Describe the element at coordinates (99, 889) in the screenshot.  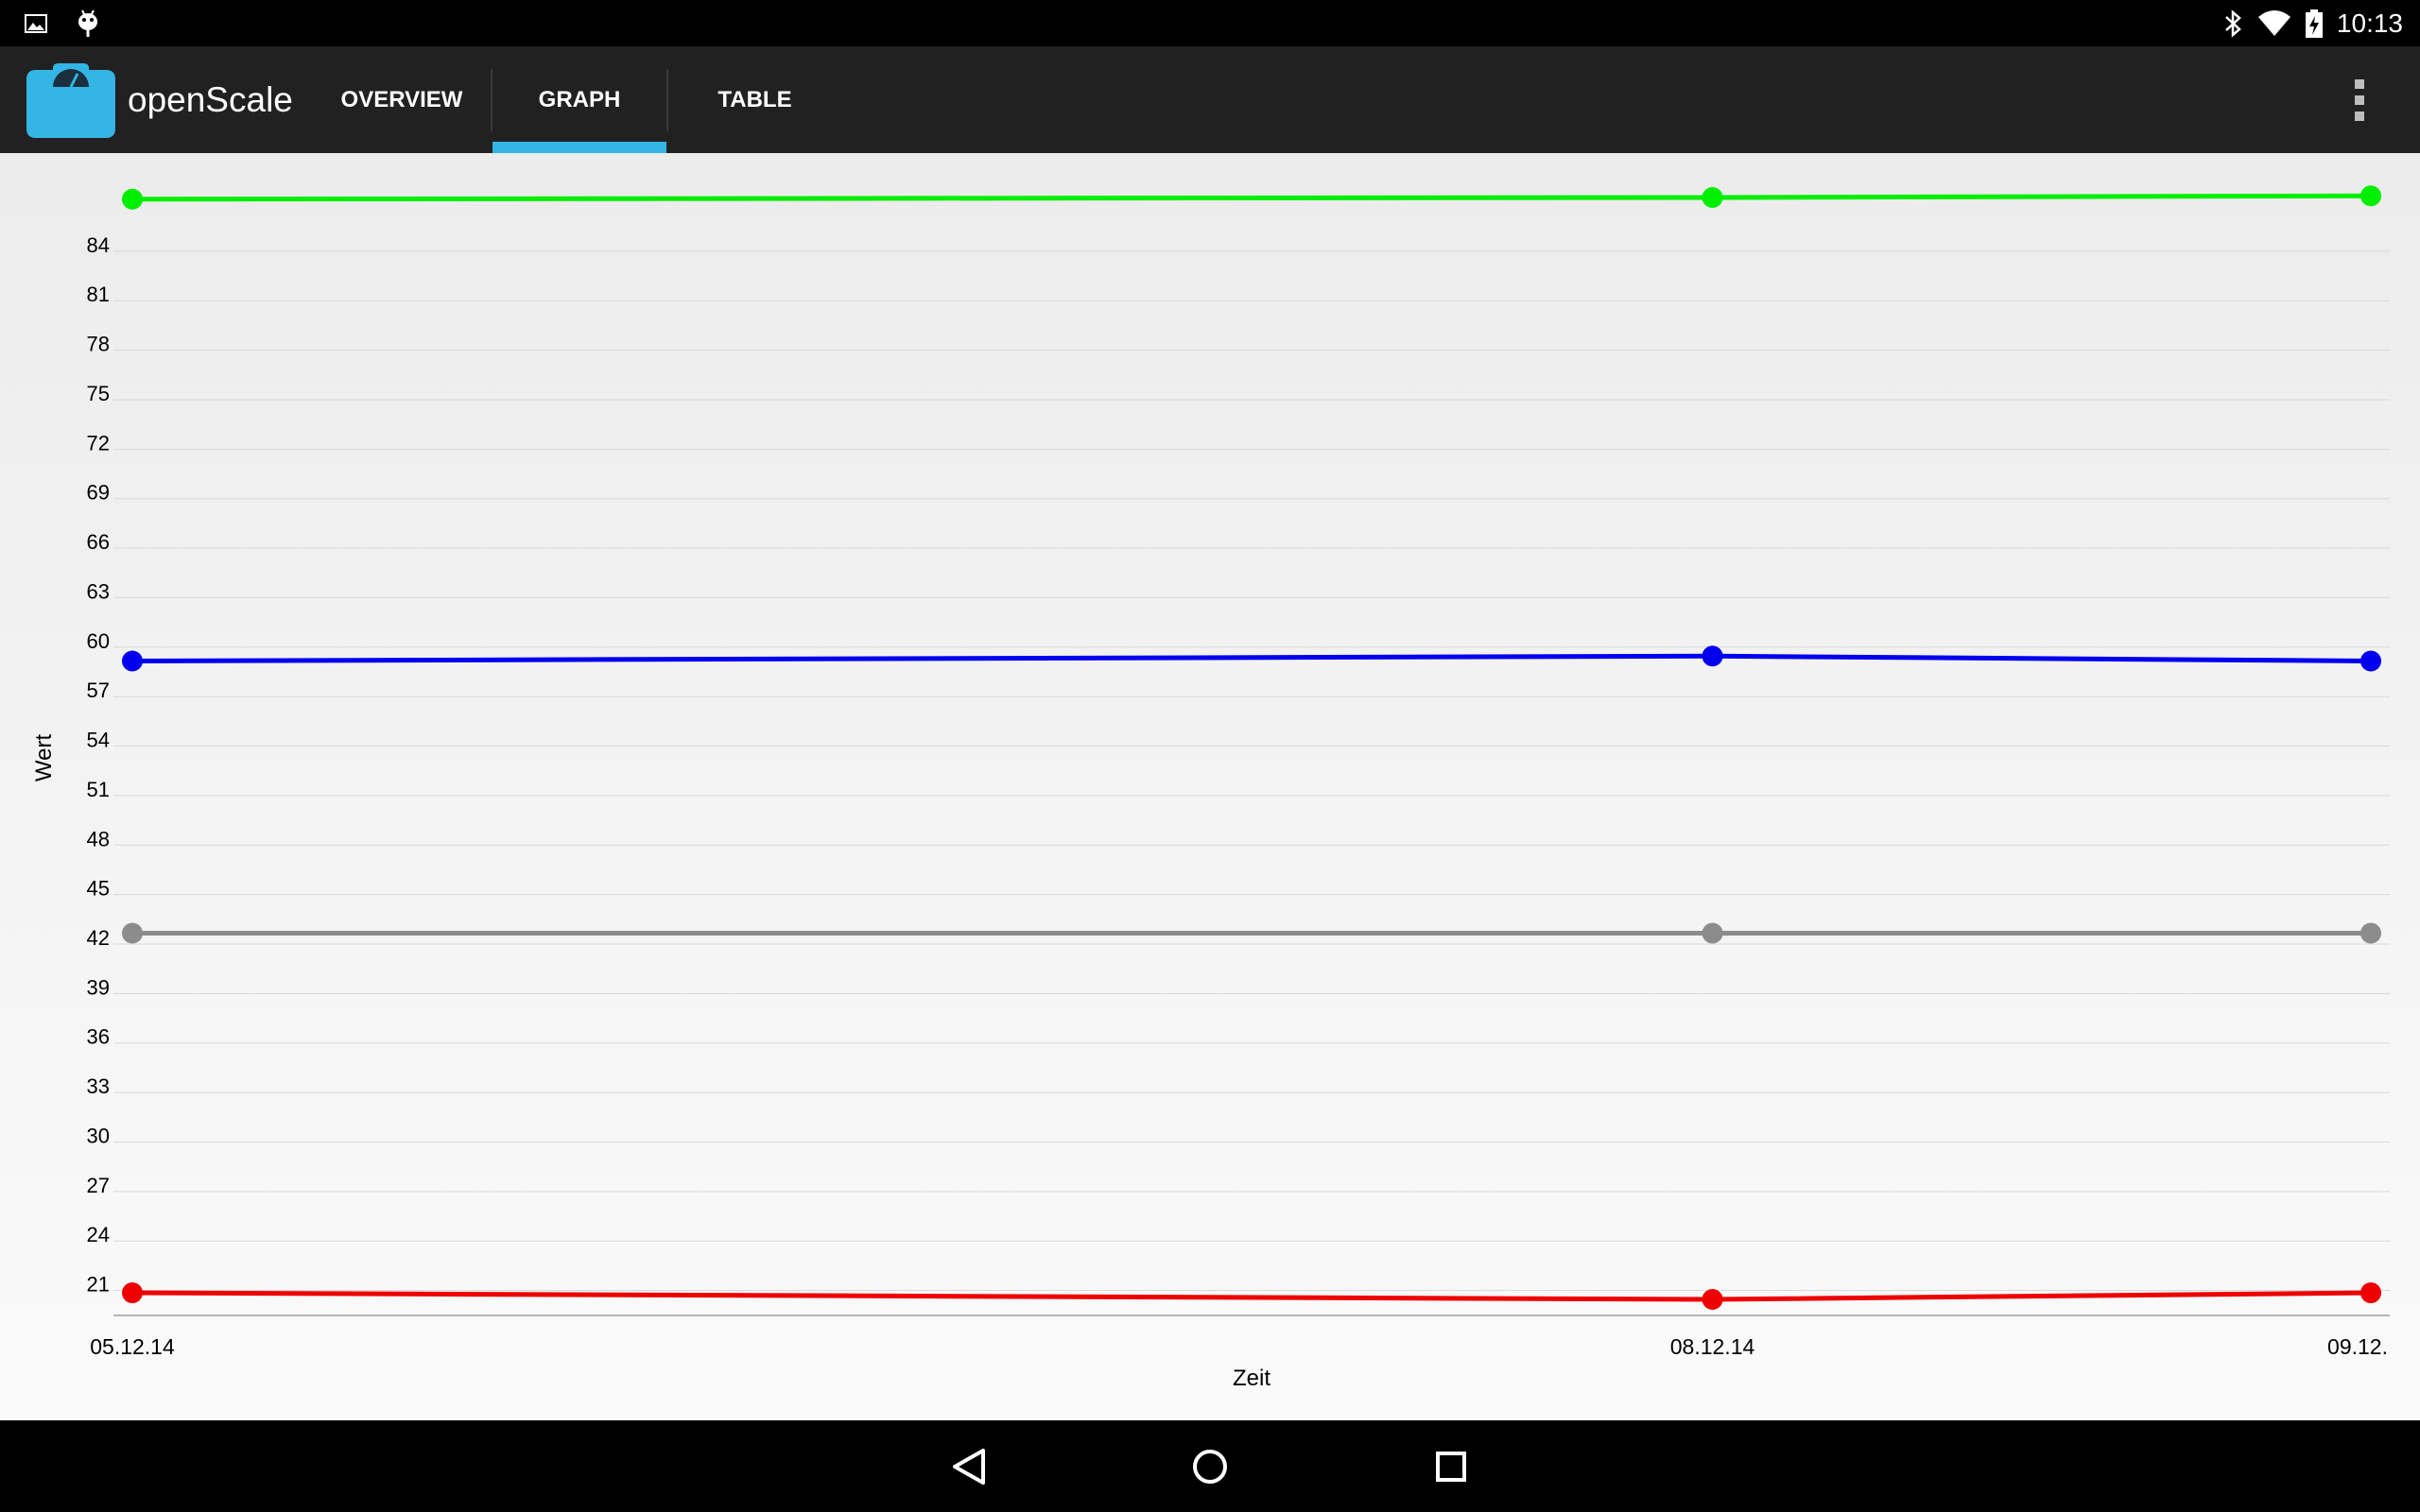
I see `y-tick-label: 45` at that location.